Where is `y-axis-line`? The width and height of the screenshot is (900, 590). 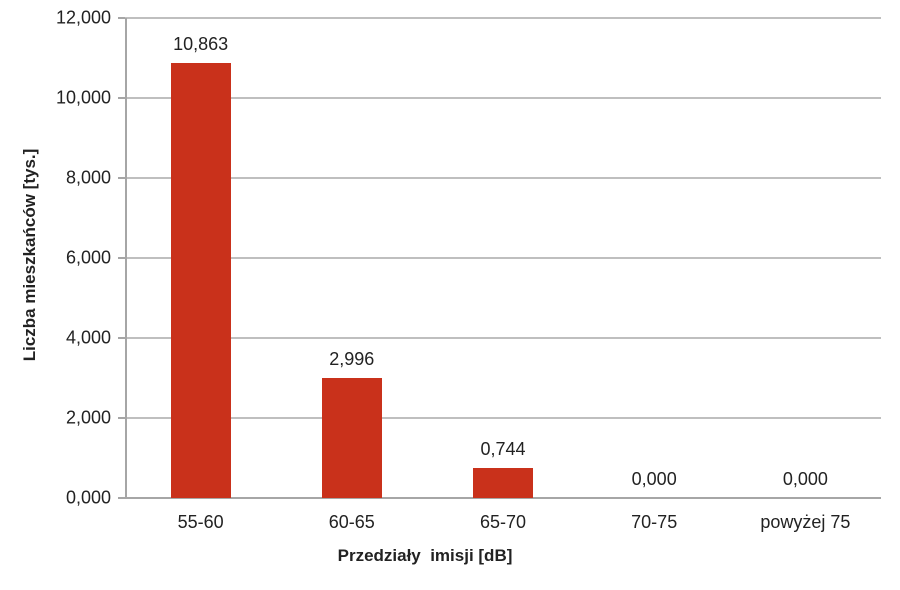 y-axis-line is located at coordinates (126, 258).